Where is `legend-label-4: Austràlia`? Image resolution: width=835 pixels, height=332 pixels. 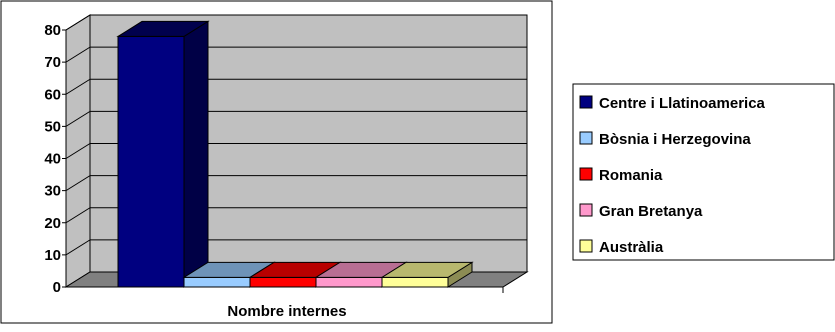 legend-label-4: Austràlia is located at coordinates (631, 247).